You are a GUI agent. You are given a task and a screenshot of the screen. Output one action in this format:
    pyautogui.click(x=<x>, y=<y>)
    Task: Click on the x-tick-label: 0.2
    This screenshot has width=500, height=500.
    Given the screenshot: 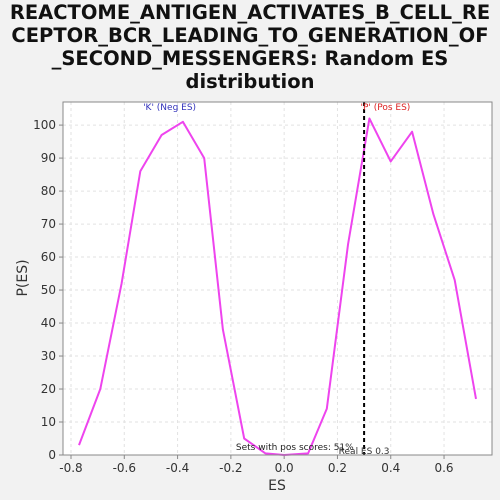 What is the action you would take?
    pyautogui.click(x=337, y=468)
    